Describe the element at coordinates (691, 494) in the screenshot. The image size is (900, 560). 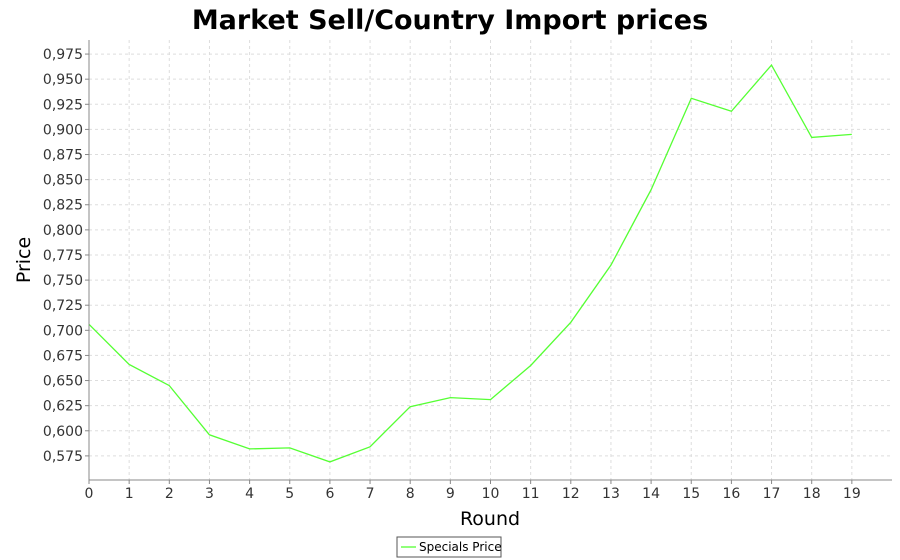
I see `x-tick-label: 15` at that location.